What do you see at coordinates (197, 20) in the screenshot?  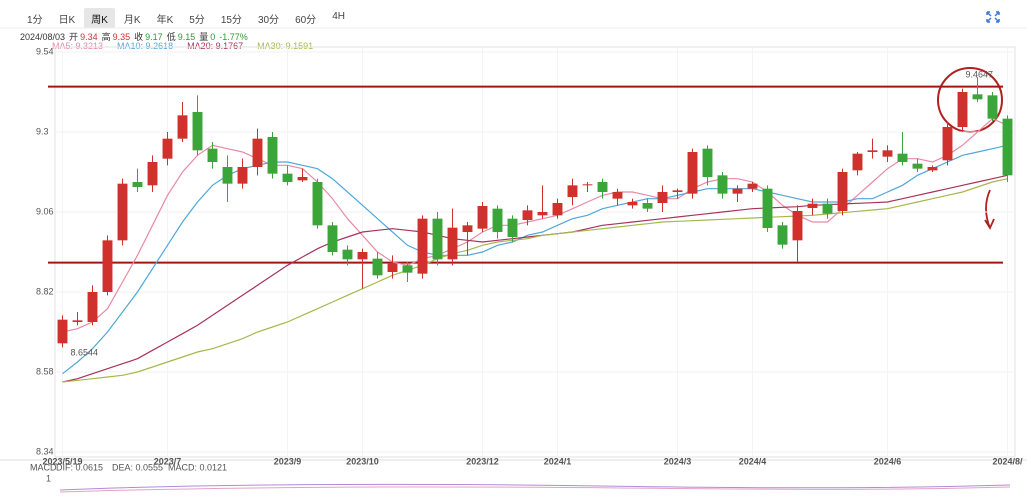 I see `period-tab: 5分` at bounding box center [197, 20].